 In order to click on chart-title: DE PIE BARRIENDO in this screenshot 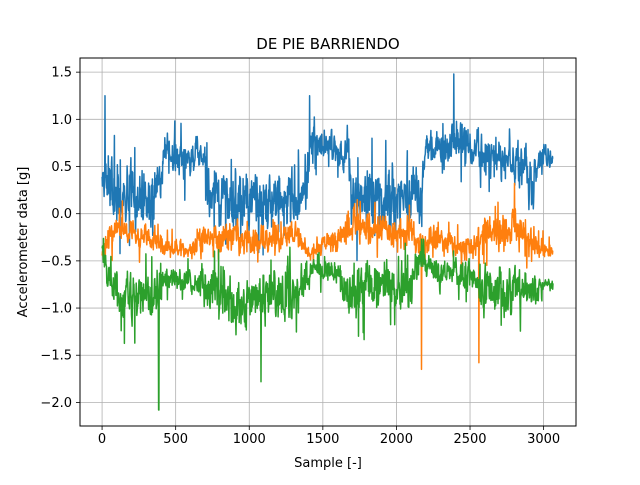, I will do `click(327, 44)`.